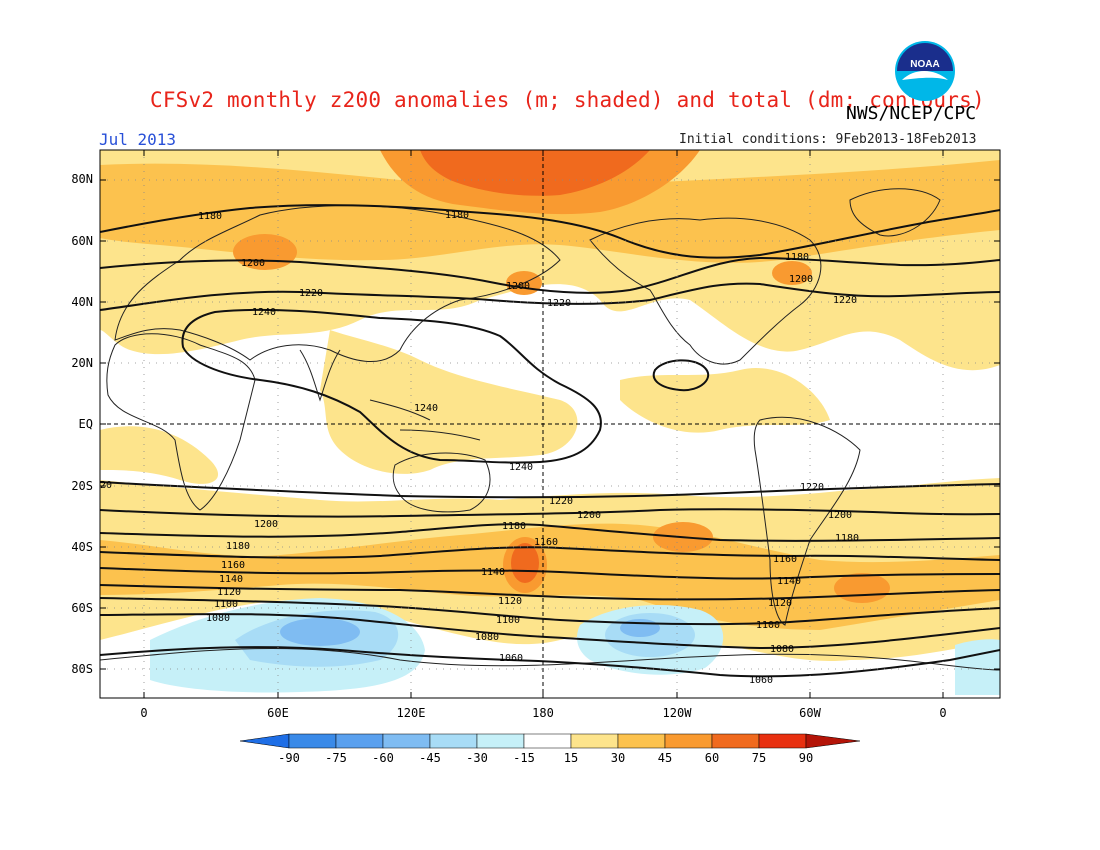 The width and height of the screenshot is (1100, 850). I want to click on colorbar-label: -45, so click(430, 758).